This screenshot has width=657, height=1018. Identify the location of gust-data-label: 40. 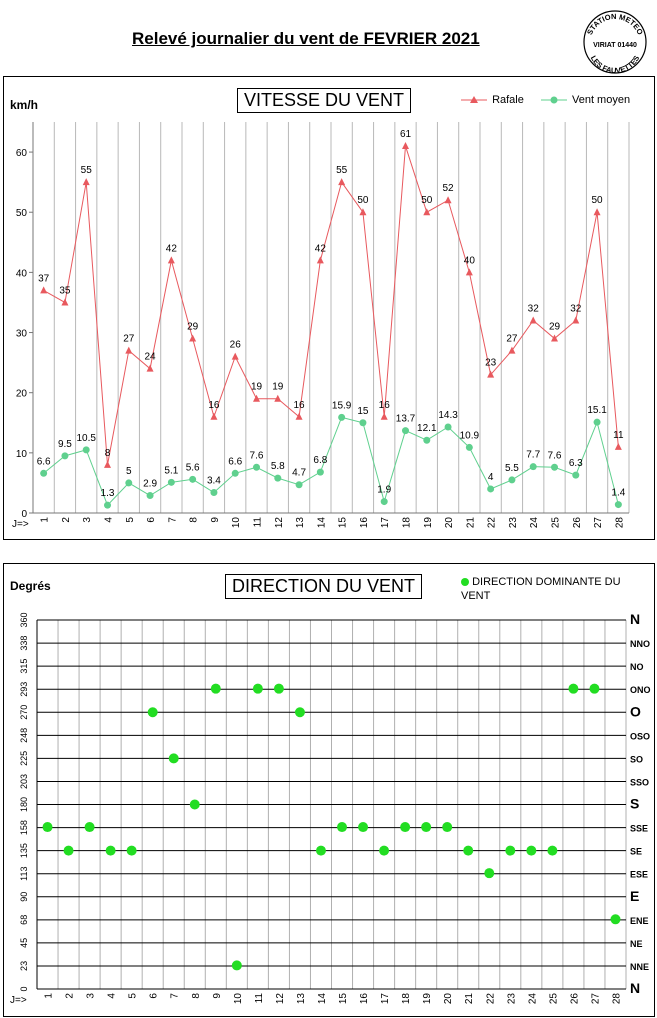
(470, 260).